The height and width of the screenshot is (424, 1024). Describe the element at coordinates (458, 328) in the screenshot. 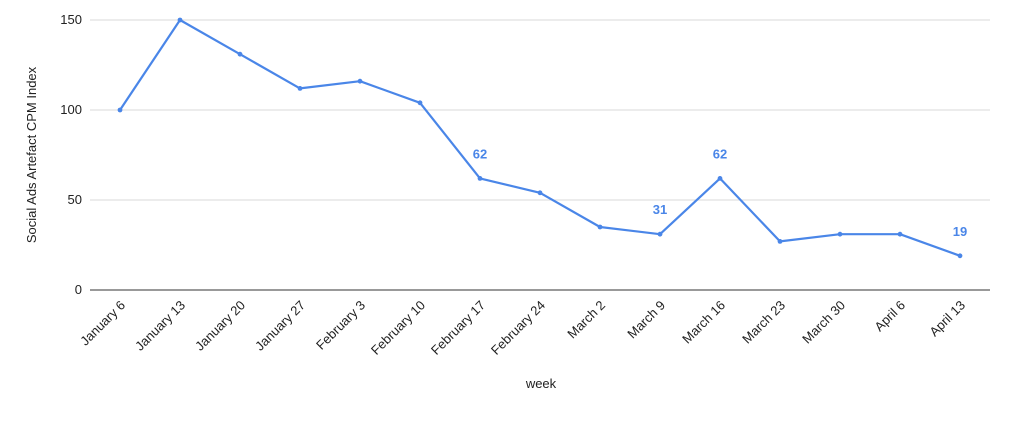

I see `x-tick-label: February 17` at that location.